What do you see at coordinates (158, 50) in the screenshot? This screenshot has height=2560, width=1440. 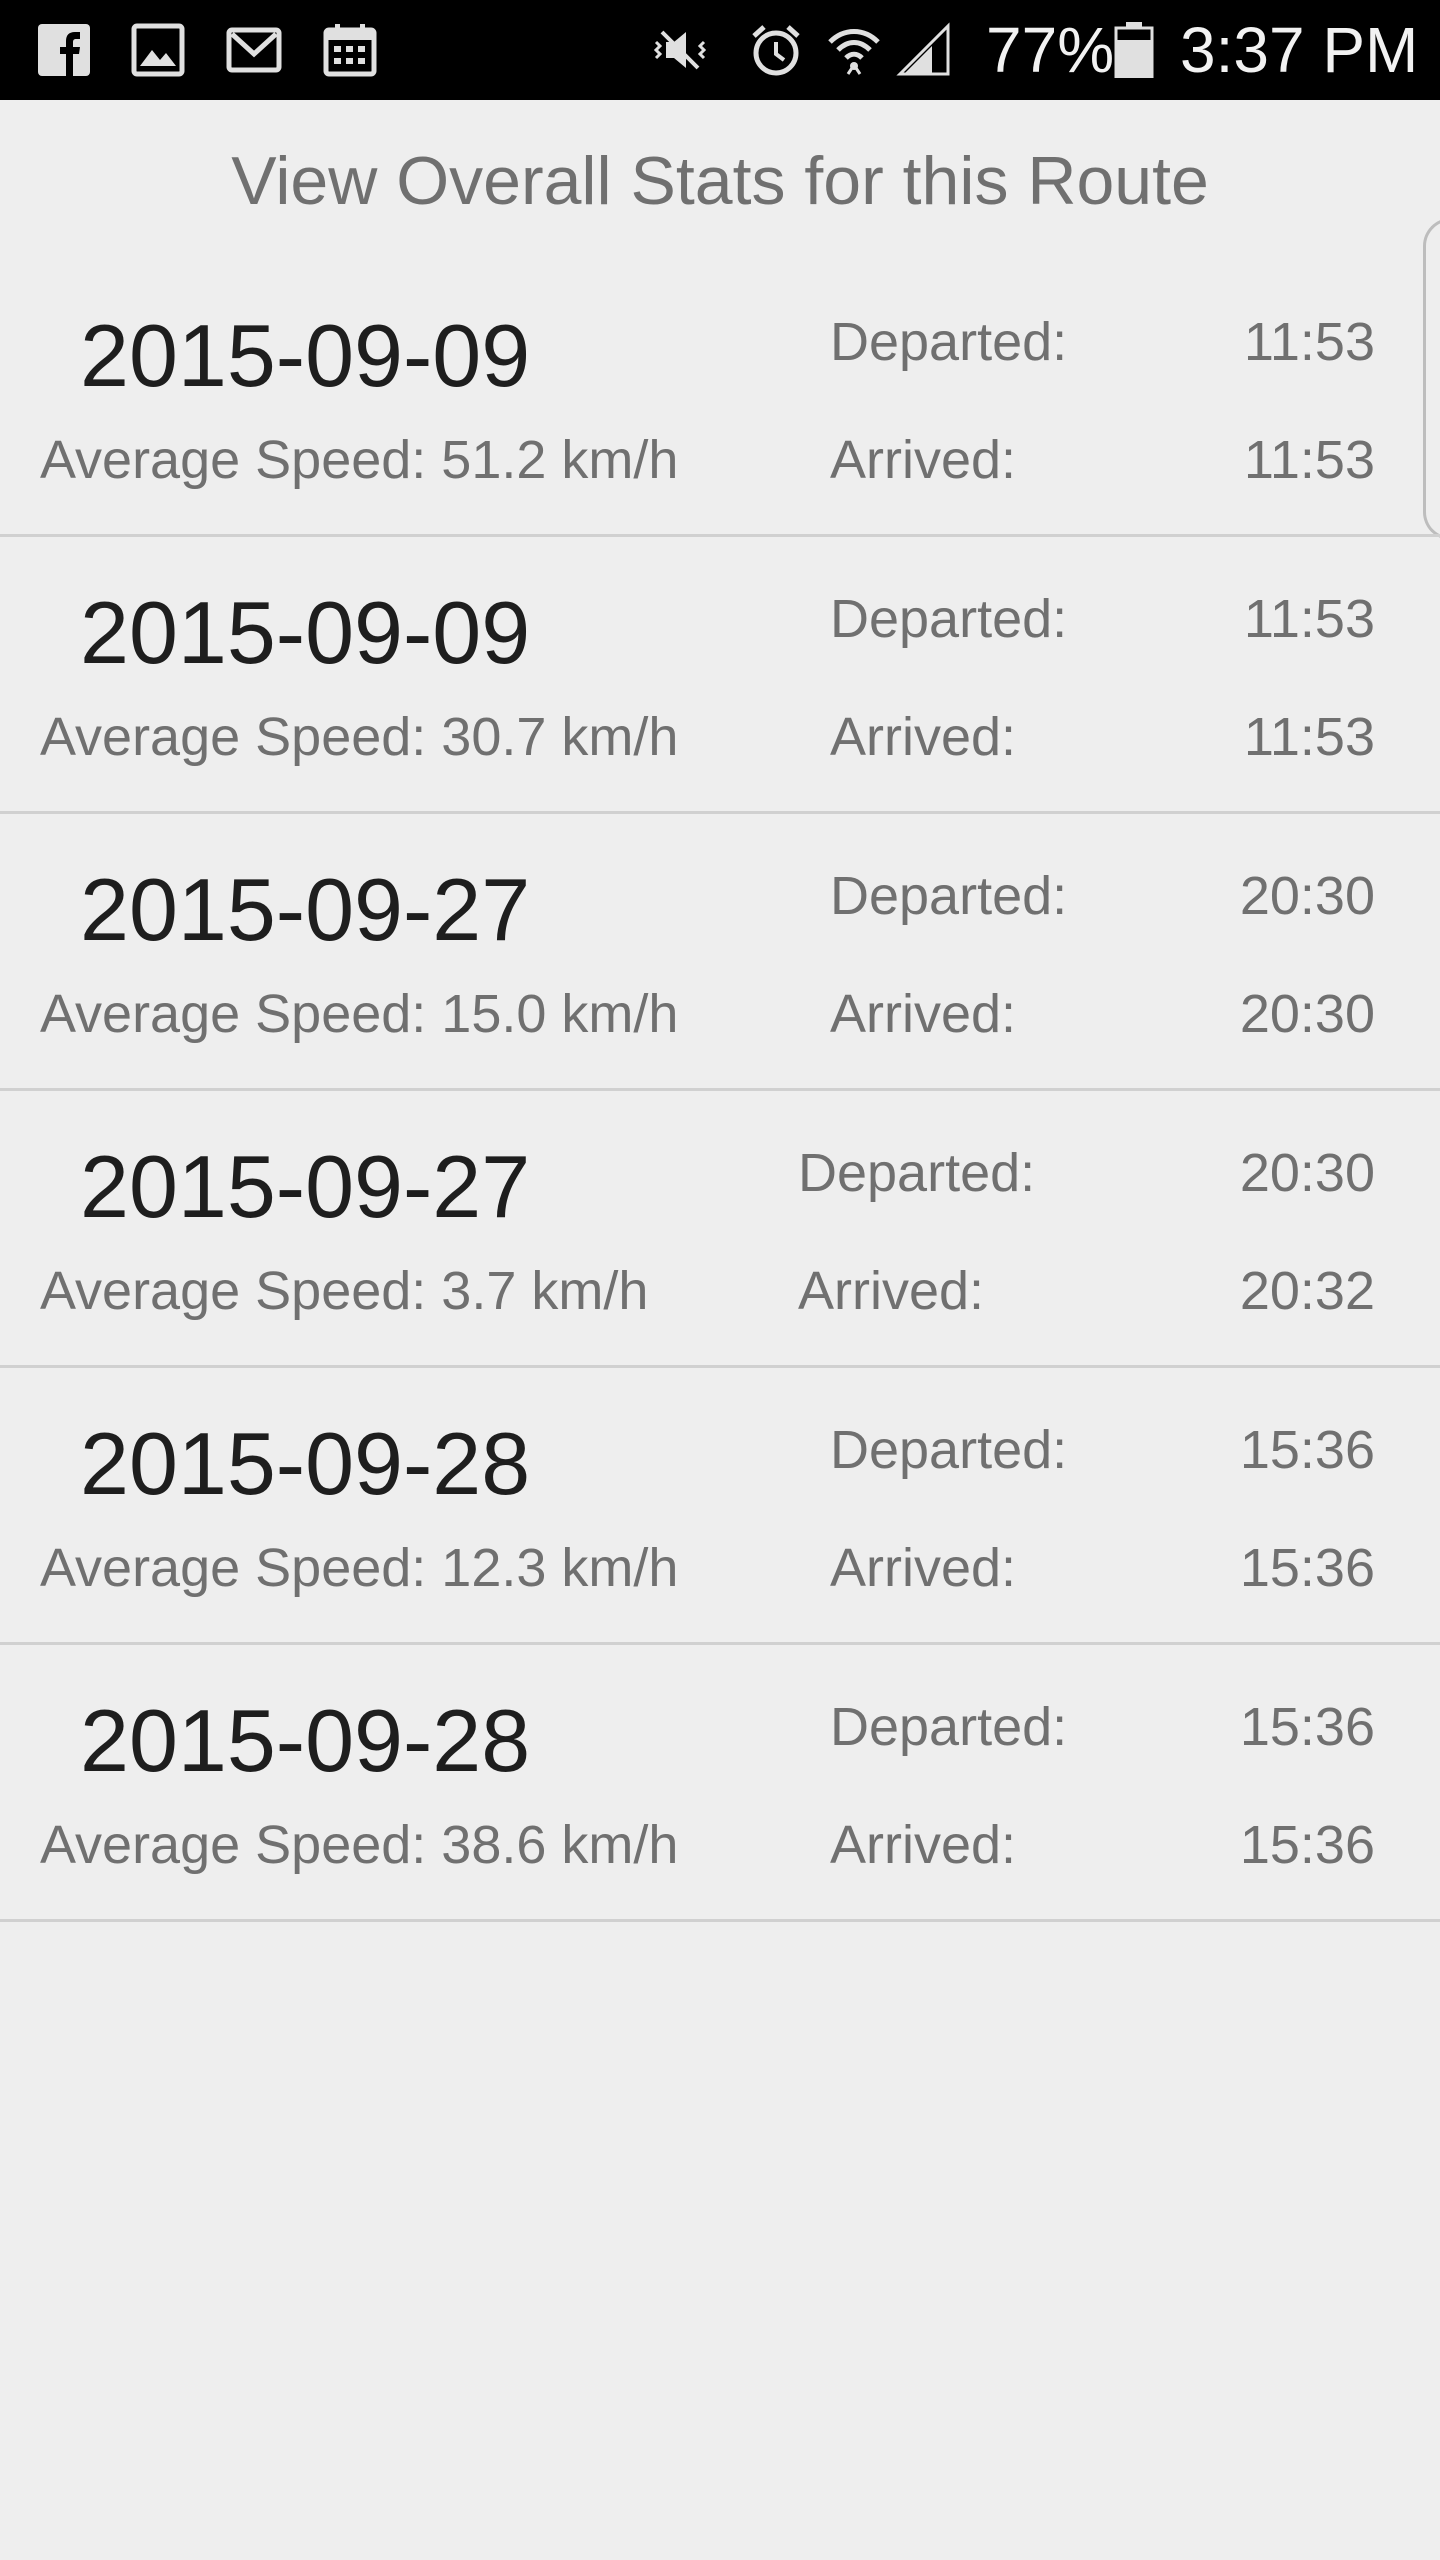 I see `gallery-icon` at bounding box center [158, 50].